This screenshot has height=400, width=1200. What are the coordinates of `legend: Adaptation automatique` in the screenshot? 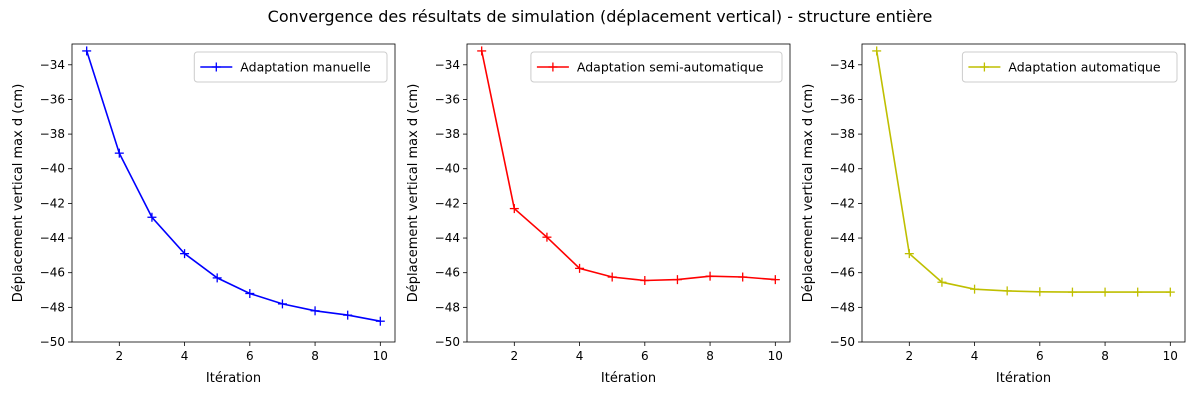 It's located at (1069, 67).